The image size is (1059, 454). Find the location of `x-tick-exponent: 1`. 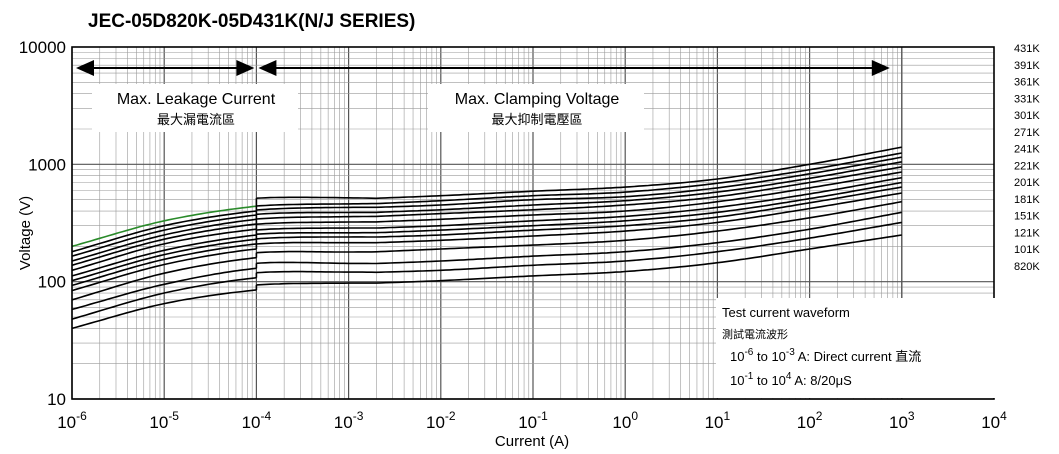

x-tick-exponent: 1 is located at coordinates (727, 416).